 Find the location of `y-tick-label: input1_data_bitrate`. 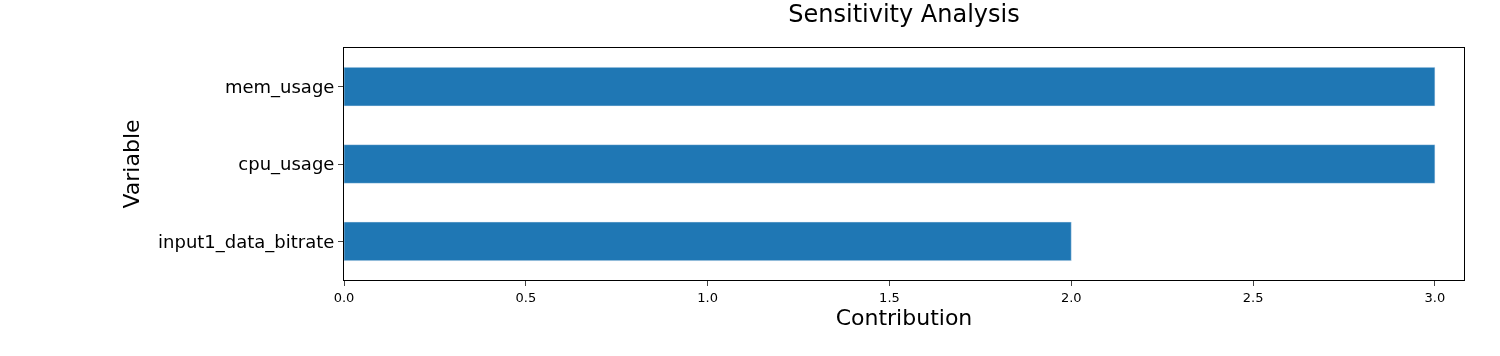

y-tick-label: input1_data_bitrate is located at coordinates (246, 241).